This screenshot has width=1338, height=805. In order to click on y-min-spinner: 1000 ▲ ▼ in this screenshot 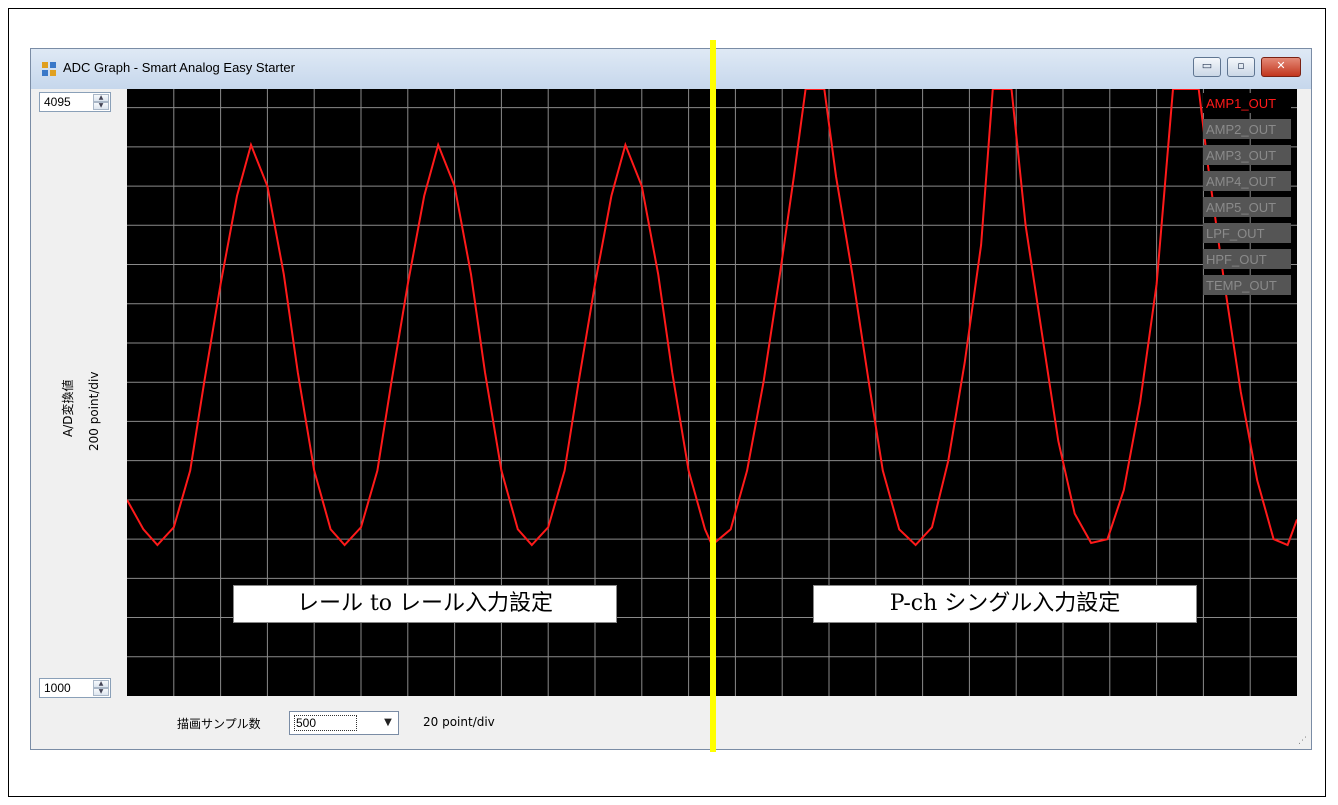, I will do `click(75, 688)`.